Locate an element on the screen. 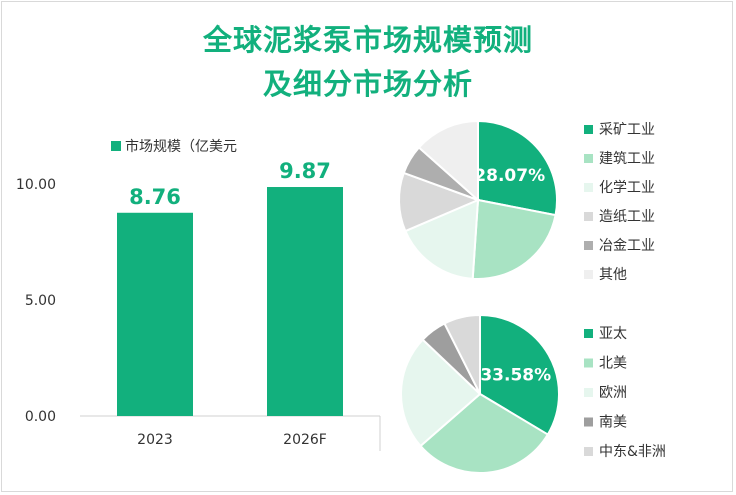  y-tick-label: 10.00 is located at coordinates (36, 185).